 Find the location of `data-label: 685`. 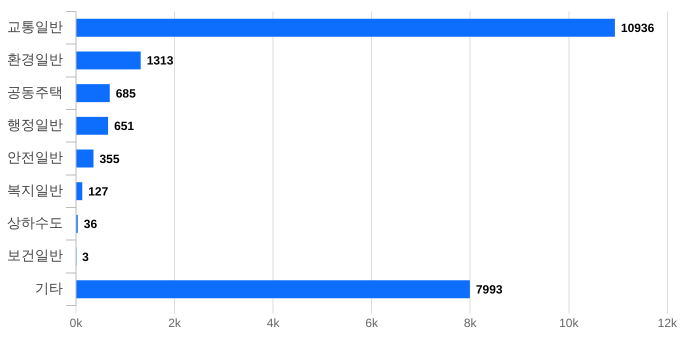

data-label: 685 is located at coordinates (126, 93).